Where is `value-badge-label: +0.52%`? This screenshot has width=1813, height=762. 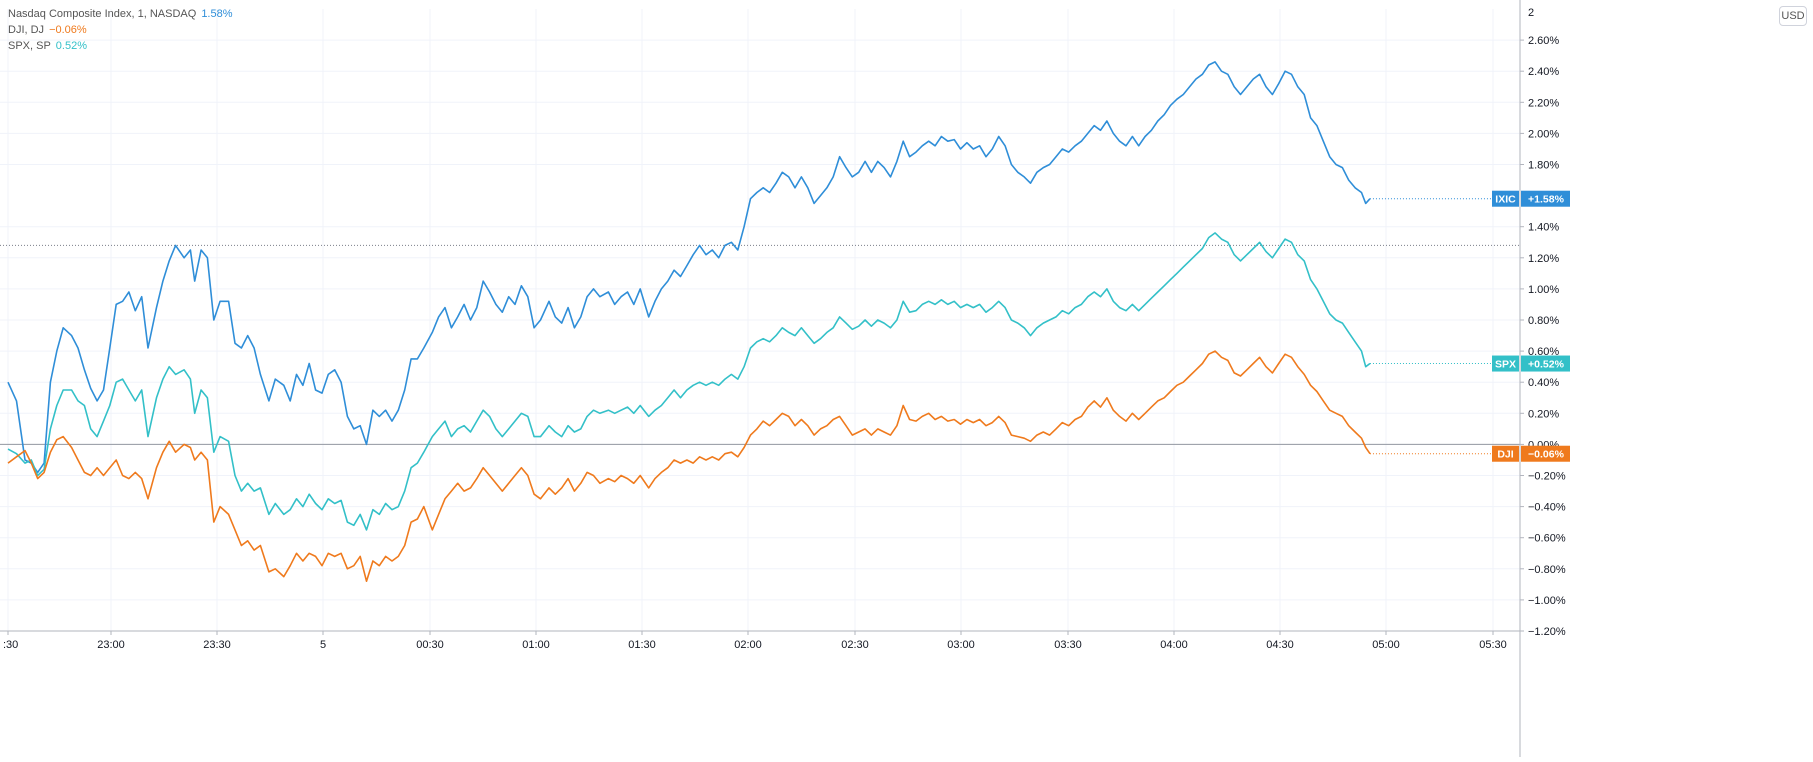 value-badge-label: +0.52% is located at coordinates (1546, 365).